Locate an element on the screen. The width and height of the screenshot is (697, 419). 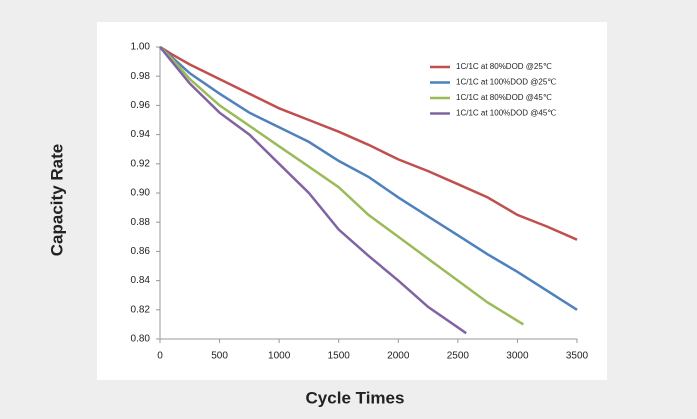
y-tick-label: 0.86 is located at coordinates (141, 251).